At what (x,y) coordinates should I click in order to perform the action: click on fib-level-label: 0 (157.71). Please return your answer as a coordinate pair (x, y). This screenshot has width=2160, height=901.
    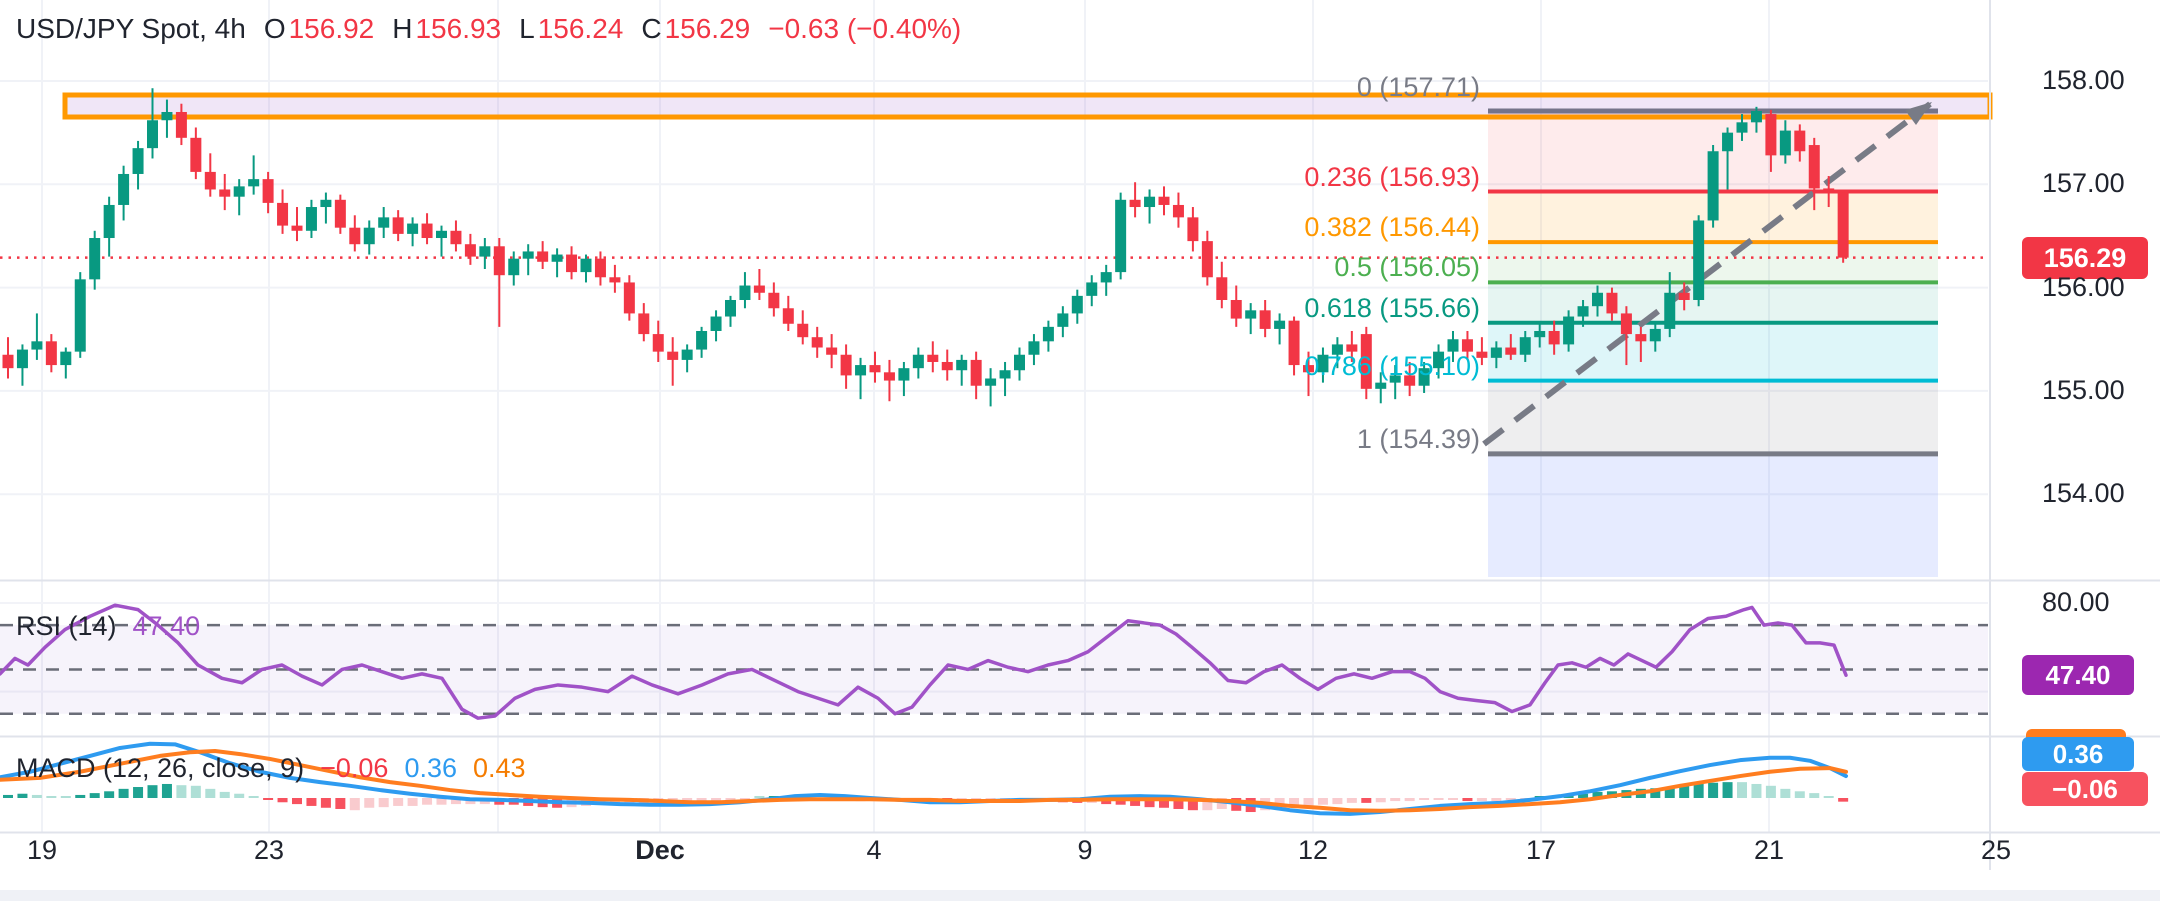
    Looking at the image, I should click on (1418, 86).